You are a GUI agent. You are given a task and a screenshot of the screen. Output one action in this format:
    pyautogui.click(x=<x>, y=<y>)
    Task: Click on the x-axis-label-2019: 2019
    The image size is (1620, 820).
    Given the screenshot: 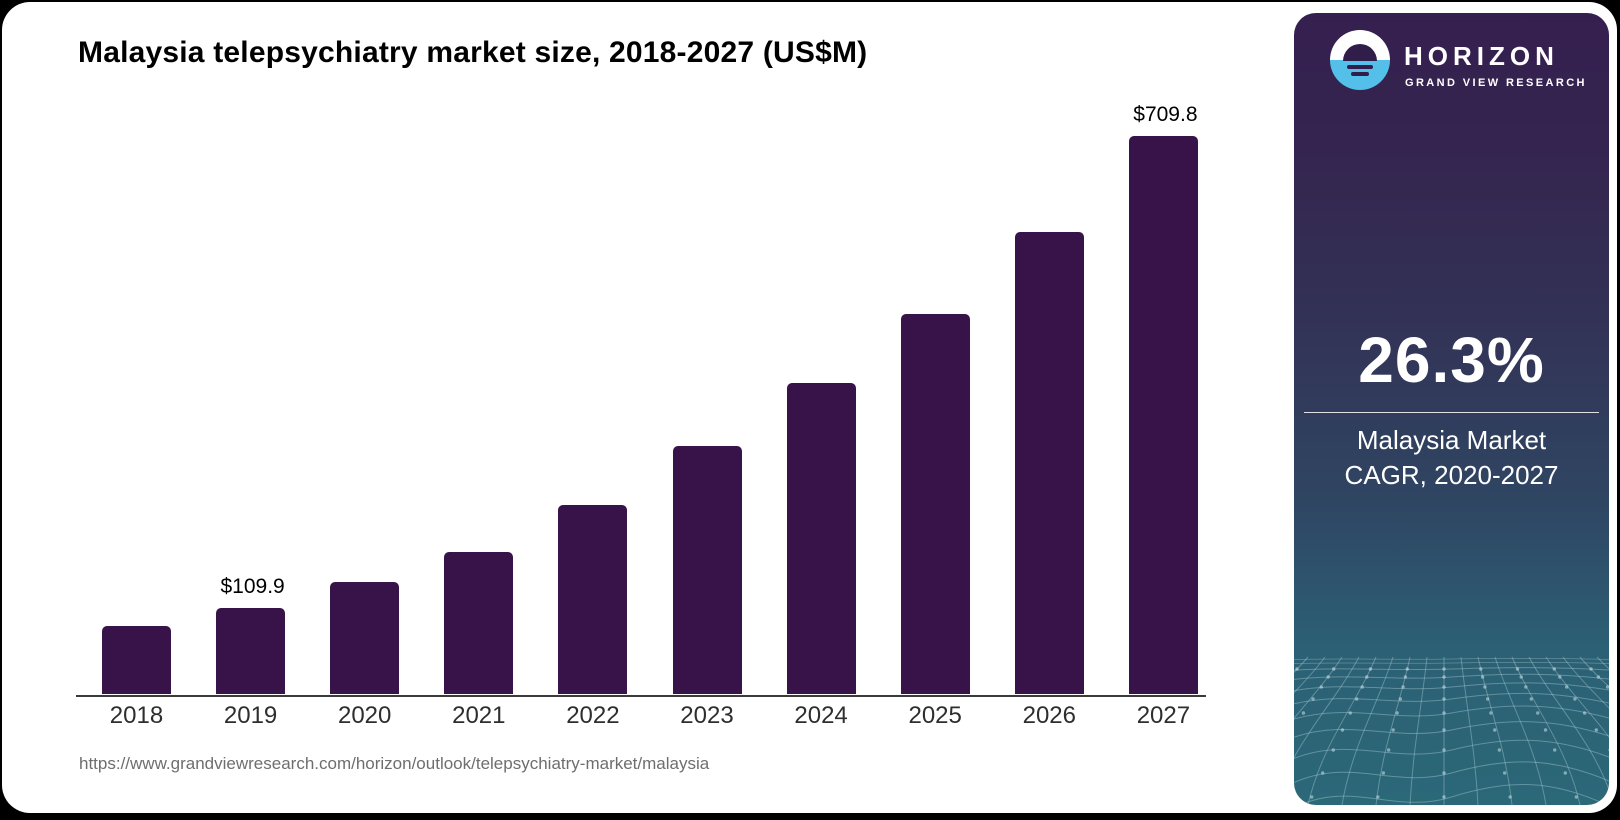 What is the action you would take?
    pyautogui.click(x=250, y=715)
    